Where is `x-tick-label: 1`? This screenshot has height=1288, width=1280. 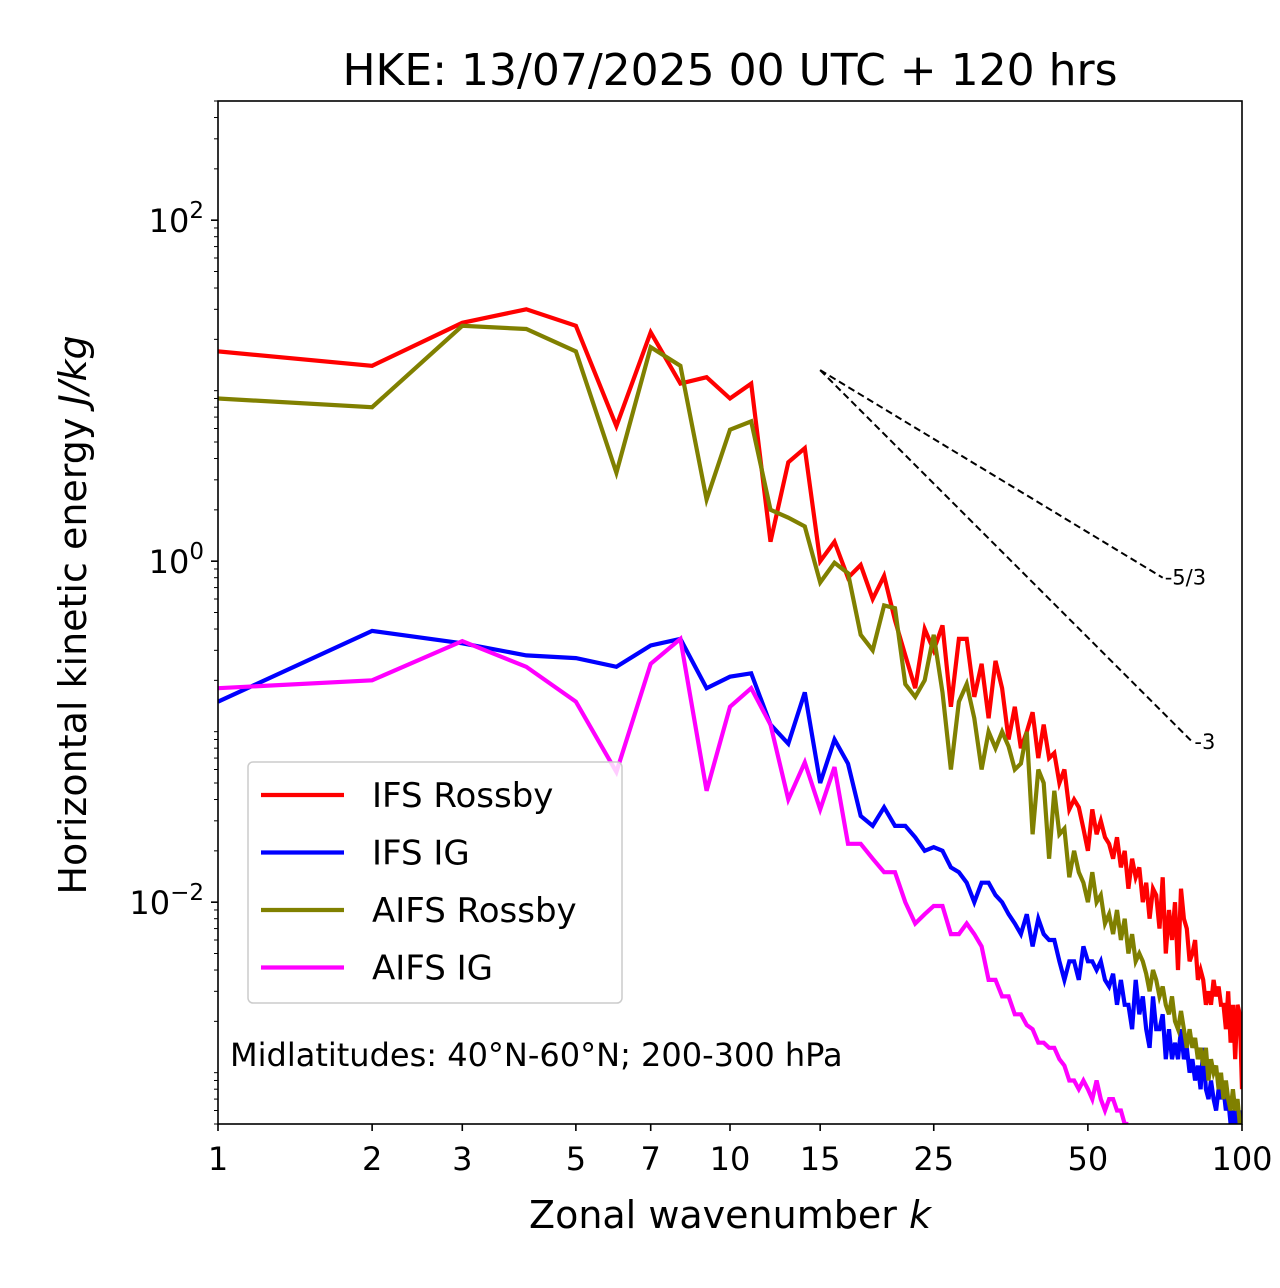 x-tick-label: 1 is located at coordinates (218, 1159).